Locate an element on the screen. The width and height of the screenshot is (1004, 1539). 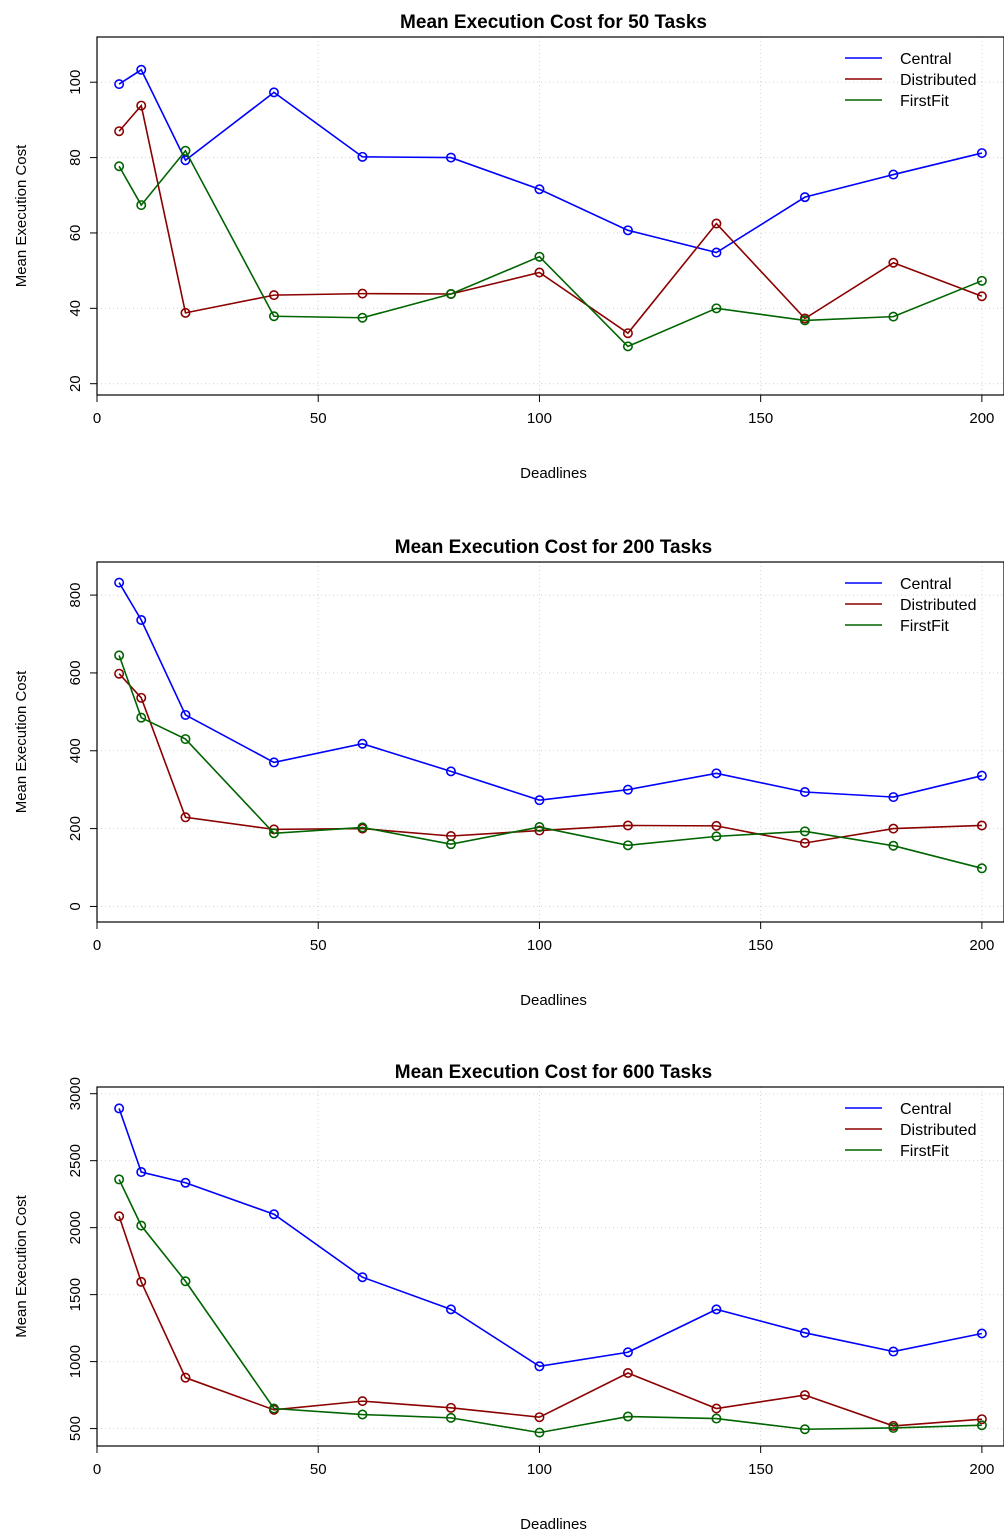
y-tick-label: 0 is located at coordinates (75, 906).